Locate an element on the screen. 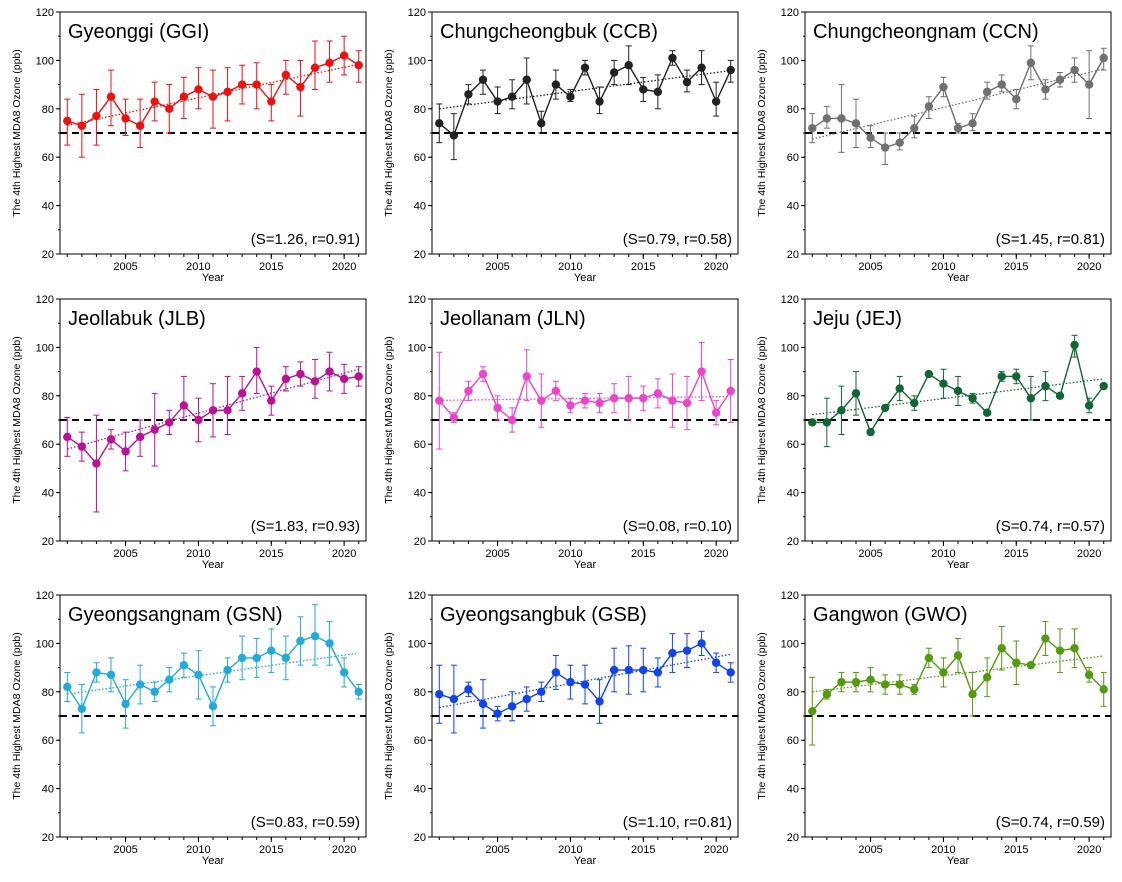  panel-title: Jeollanam (JLN) is located at coordinates (513, 319).